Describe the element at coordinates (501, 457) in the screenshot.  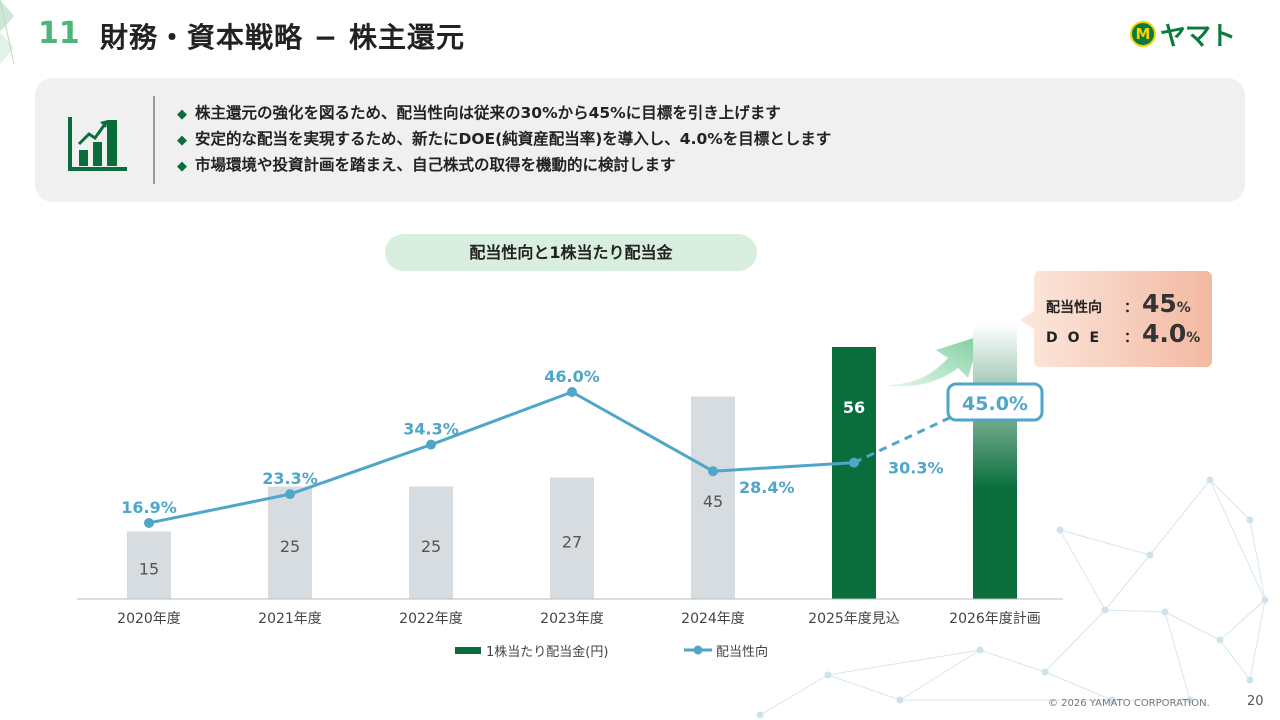
I see `payout-ratio-line` at that location.